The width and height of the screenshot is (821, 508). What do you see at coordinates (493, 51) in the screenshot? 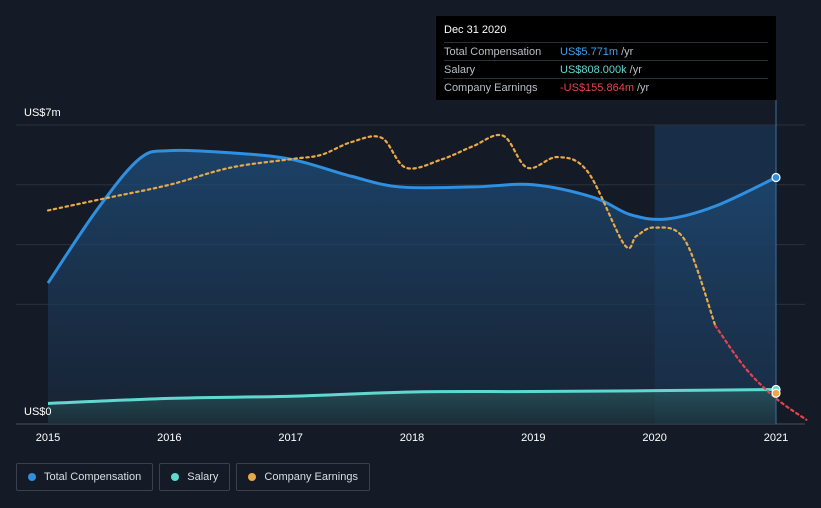
I see `tooltip-label: Total Compensation` at bounding box center [493, 51].